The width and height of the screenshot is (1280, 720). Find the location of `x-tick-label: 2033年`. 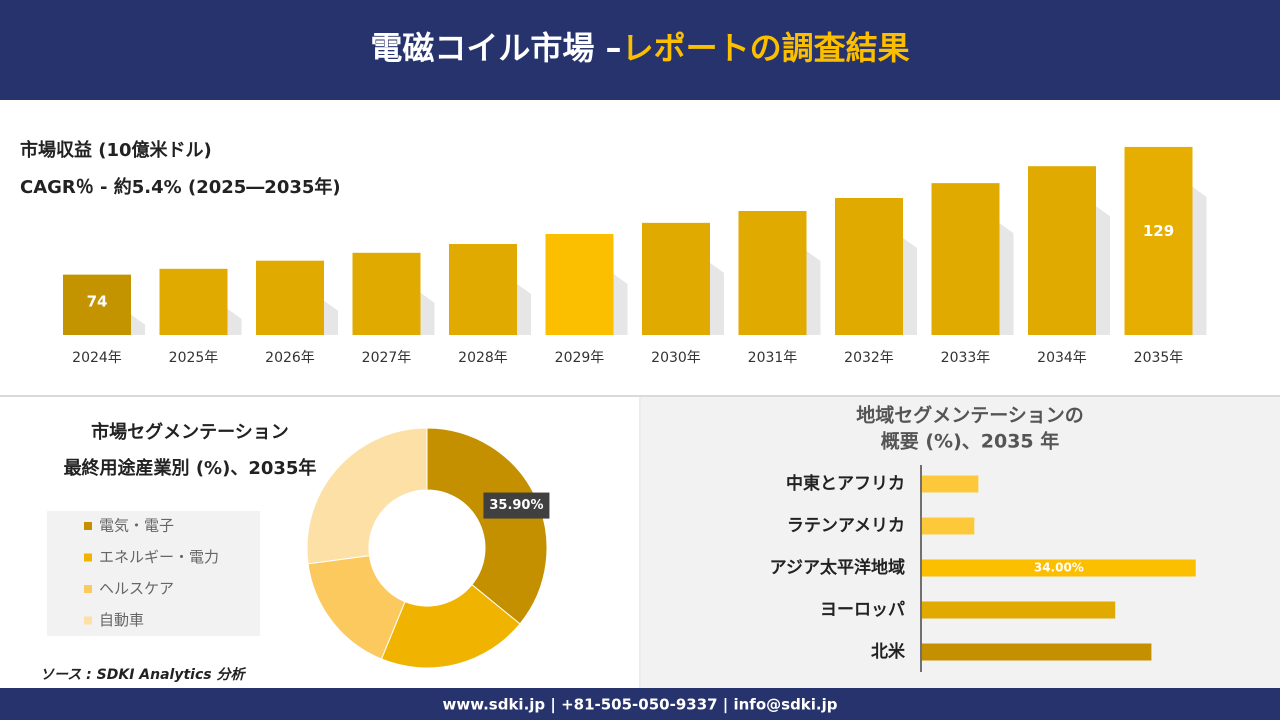

x-tick-label: 2033年 is located at coordinates (966, 358).